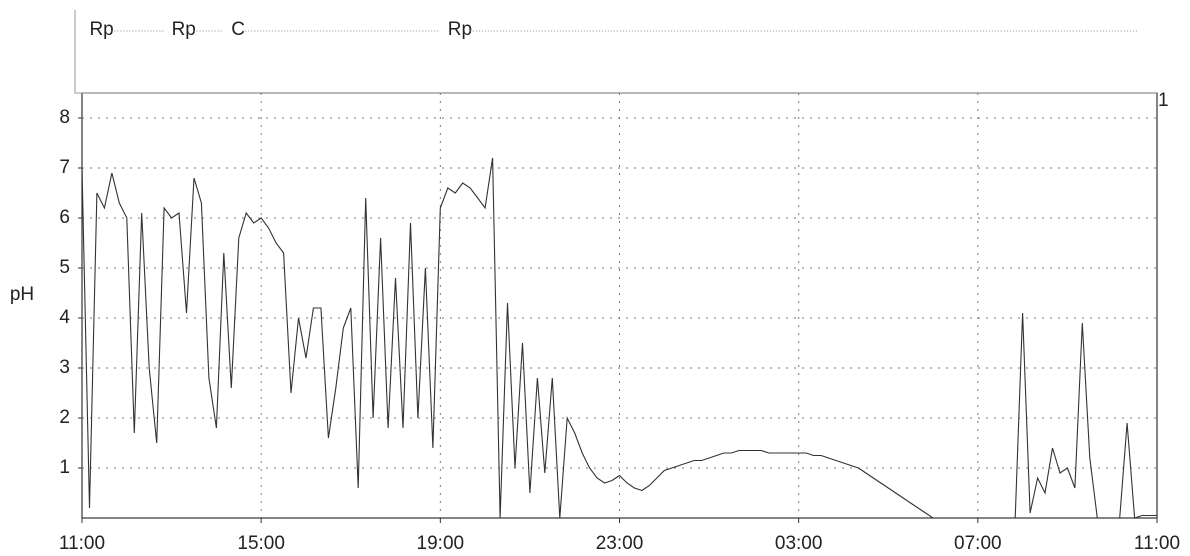 The width and height of the screenshot is (1190, 556). Describe the element at coordinates (238, 29) in the screenshot. I see `event-label: C` at that location.